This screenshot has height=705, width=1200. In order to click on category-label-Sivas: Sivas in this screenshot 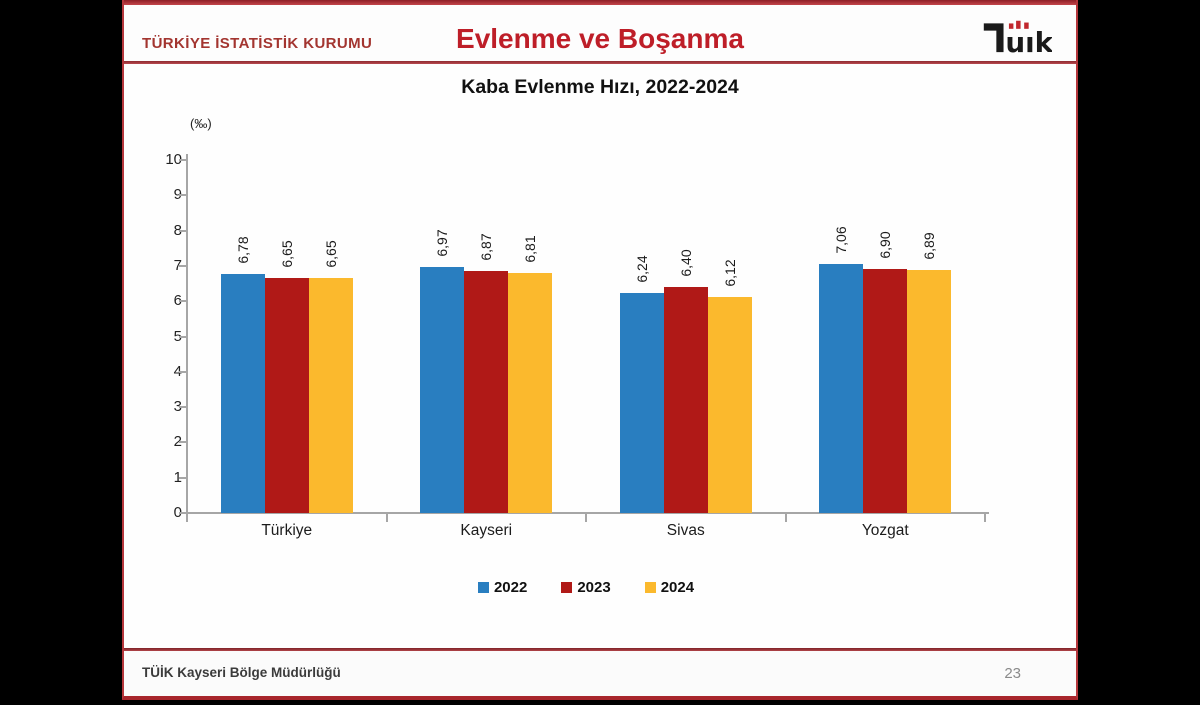, I will do `click(685, 530)`.